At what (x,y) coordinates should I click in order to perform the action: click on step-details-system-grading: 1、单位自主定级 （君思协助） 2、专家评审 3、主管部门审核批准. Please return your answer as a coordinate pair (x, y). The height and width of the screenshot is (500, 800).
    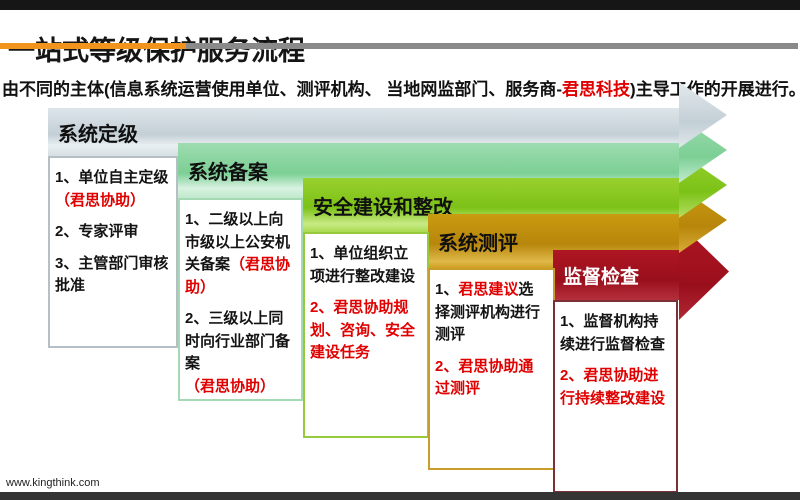
    Looking at the image, I should click on (113, 252).